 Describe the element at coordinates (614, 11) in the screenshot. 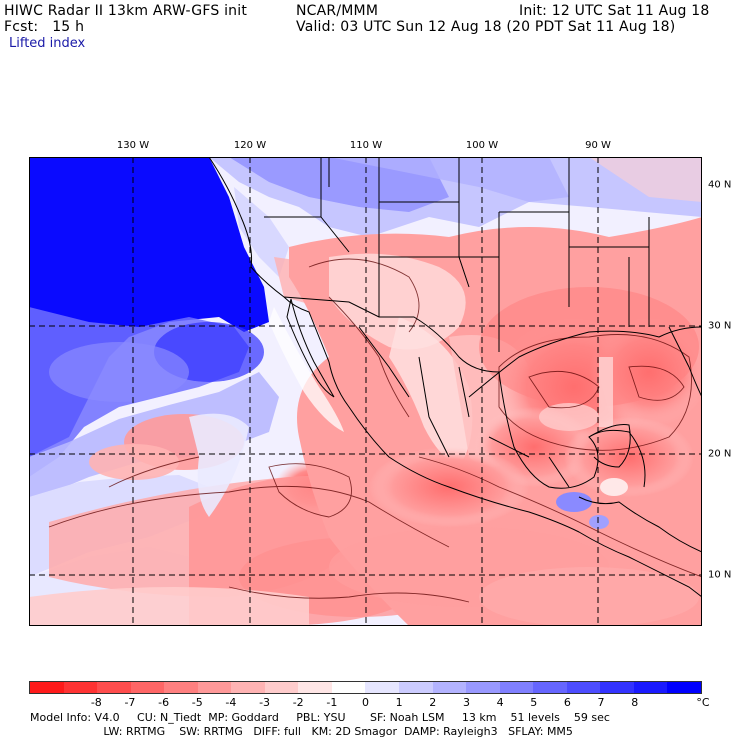

I see `init-time: Init: 12 UTC Sat 11 Aug 18` at that location.